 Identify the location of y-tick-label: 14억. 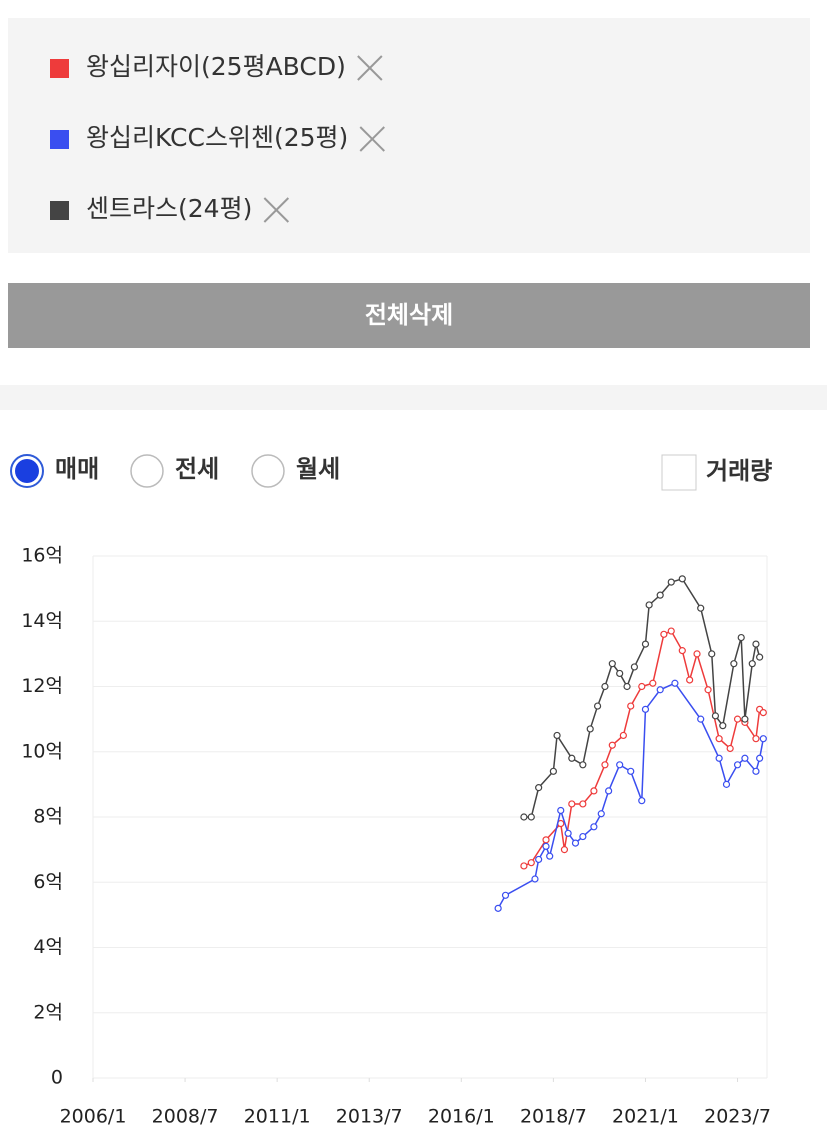
(42, 621).